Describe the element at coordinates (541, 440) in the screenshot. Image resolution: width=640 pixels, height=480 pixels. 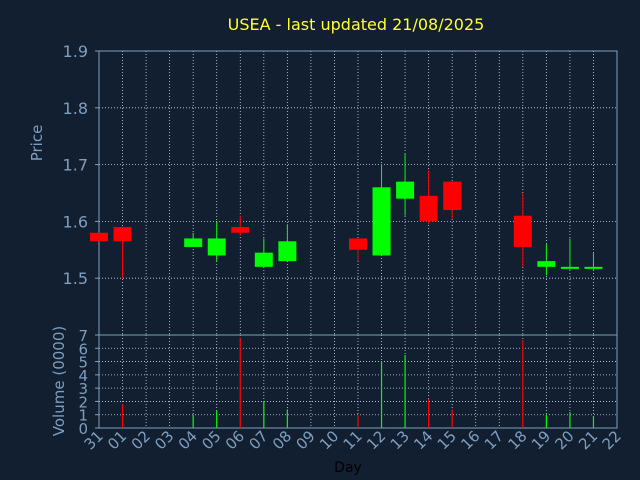
I see `x-tick-label: 19` at that location.